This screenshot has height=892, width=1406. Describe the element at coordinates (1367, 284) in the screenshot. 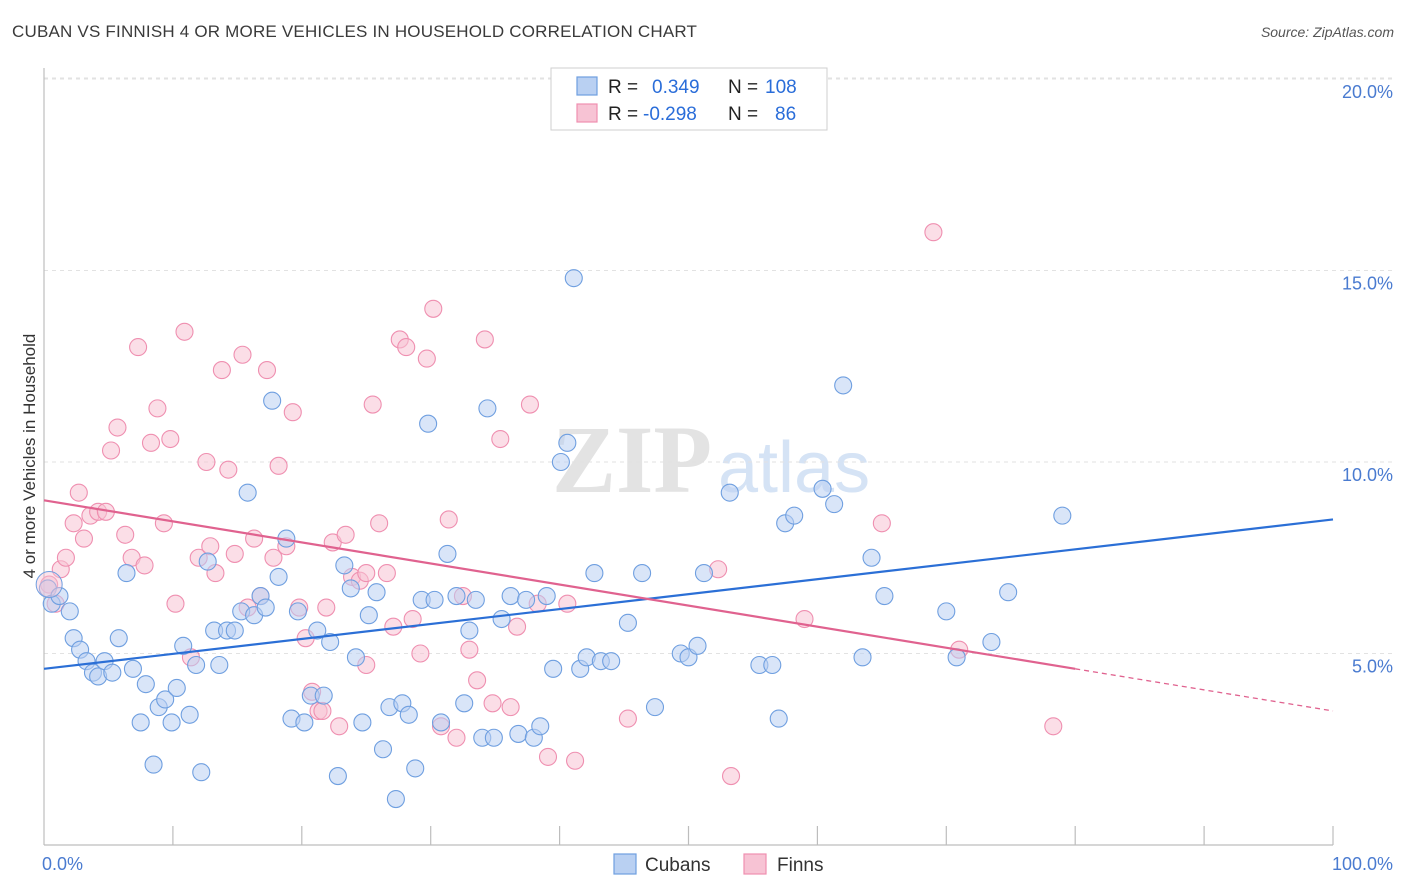

I see `y-tick-label: 15.0%` at that location.